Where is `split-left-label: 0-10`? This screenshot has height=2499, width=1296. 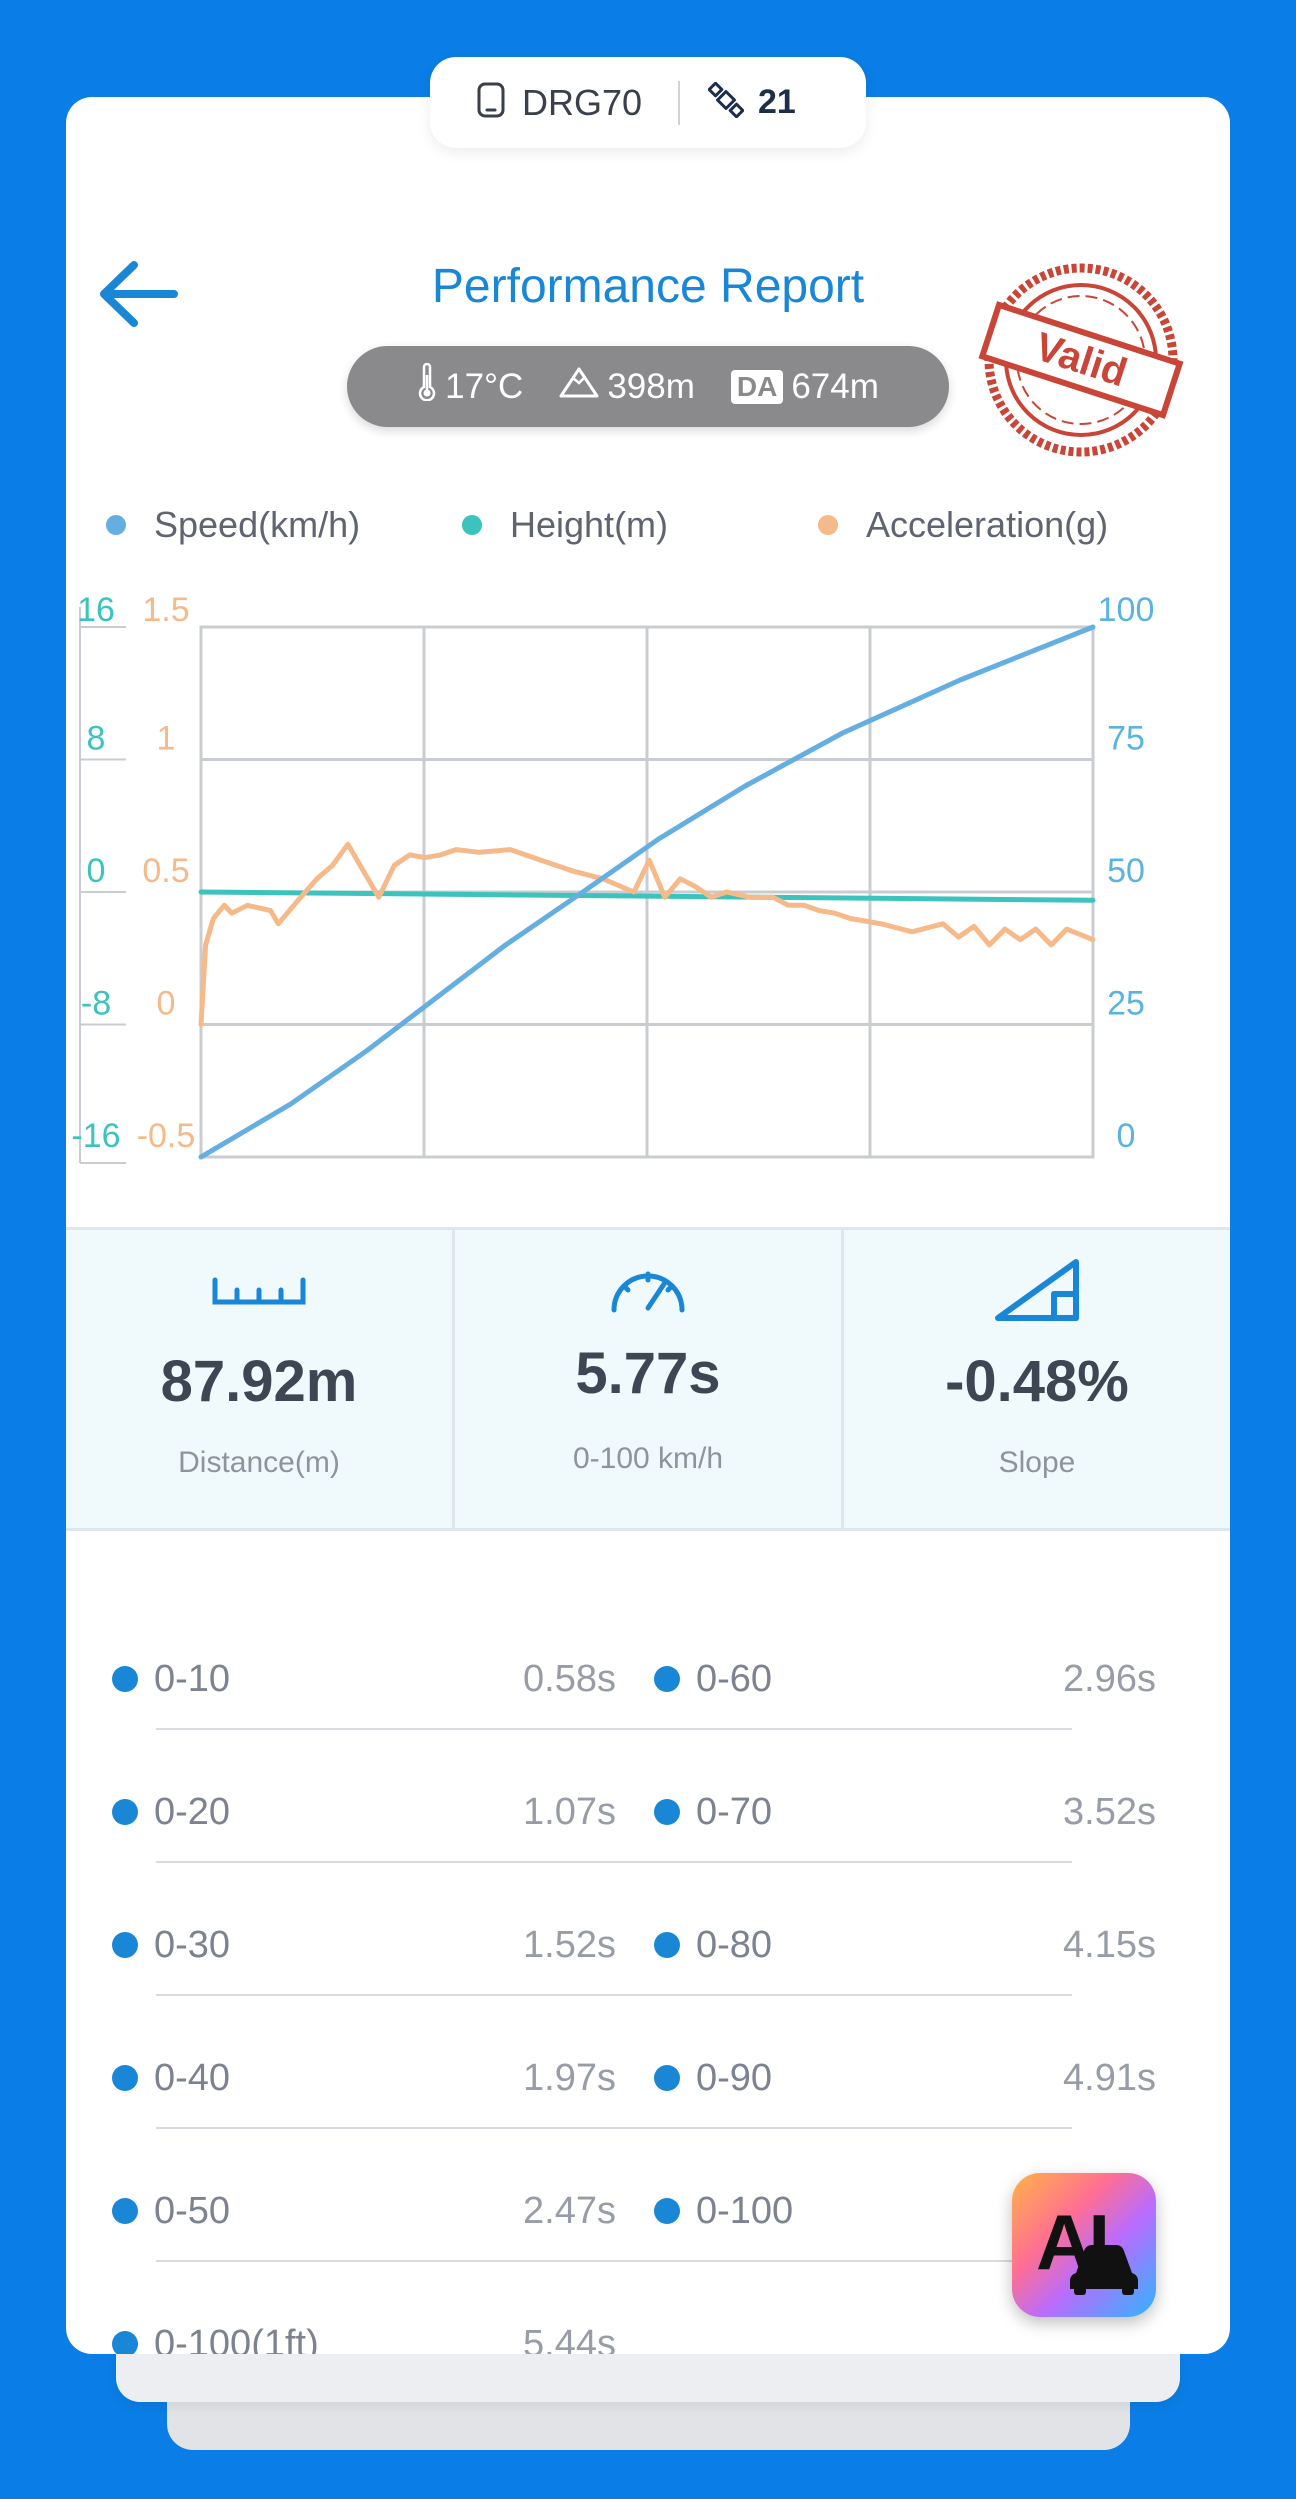 split-left-label: 0-10 is located at coordinates (171, 1679).